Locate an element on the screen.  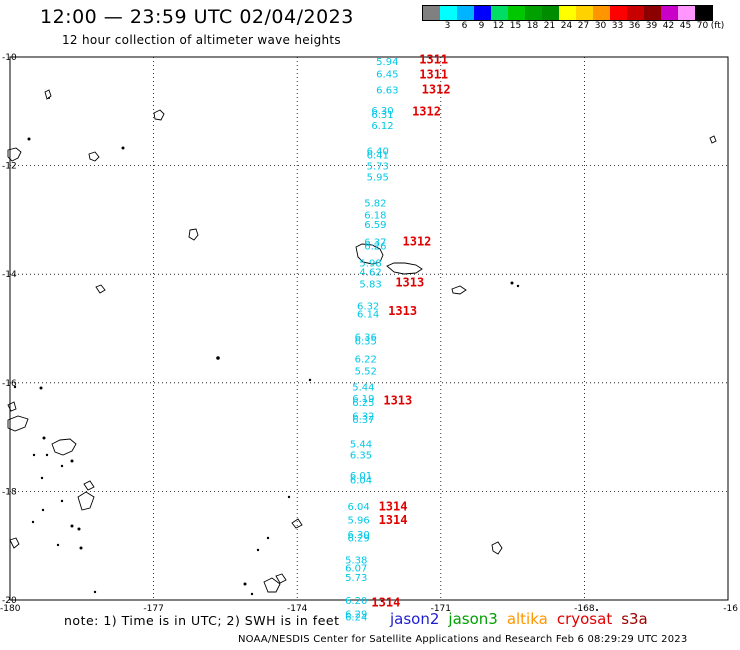
longitude-label: -177 is located at coordinates (153, 609).